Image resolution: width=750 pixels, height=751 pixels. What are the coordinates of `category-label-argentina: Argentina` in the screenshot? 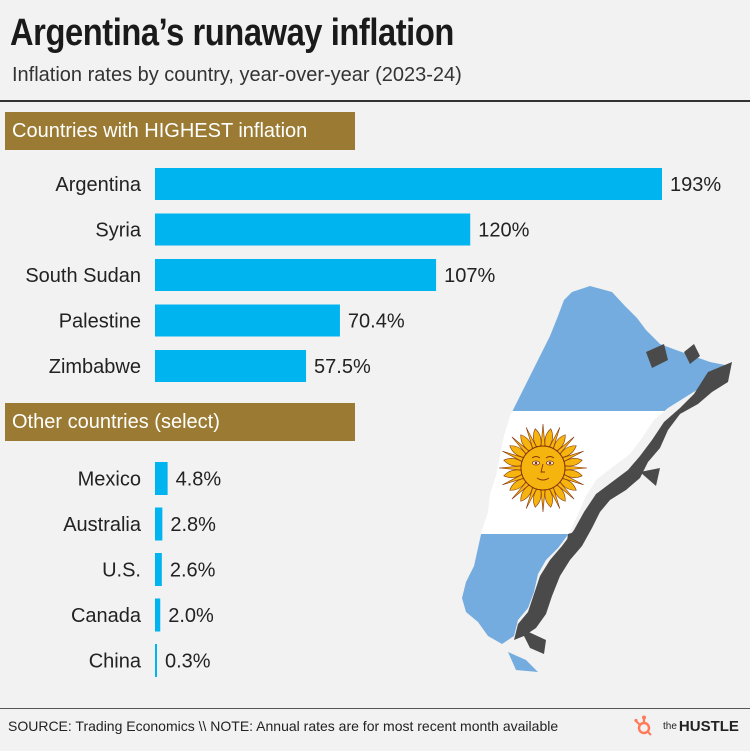 It's located at (98, 185).